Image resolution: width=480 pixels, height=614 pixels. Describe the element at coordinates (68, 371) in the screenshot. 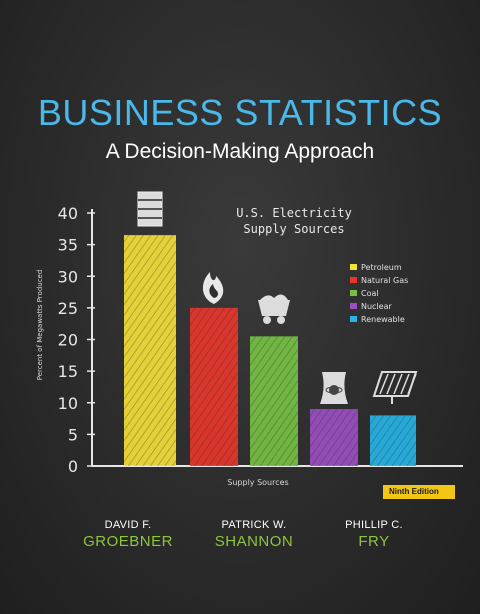

I see `y-tick-label: 15` at that location.